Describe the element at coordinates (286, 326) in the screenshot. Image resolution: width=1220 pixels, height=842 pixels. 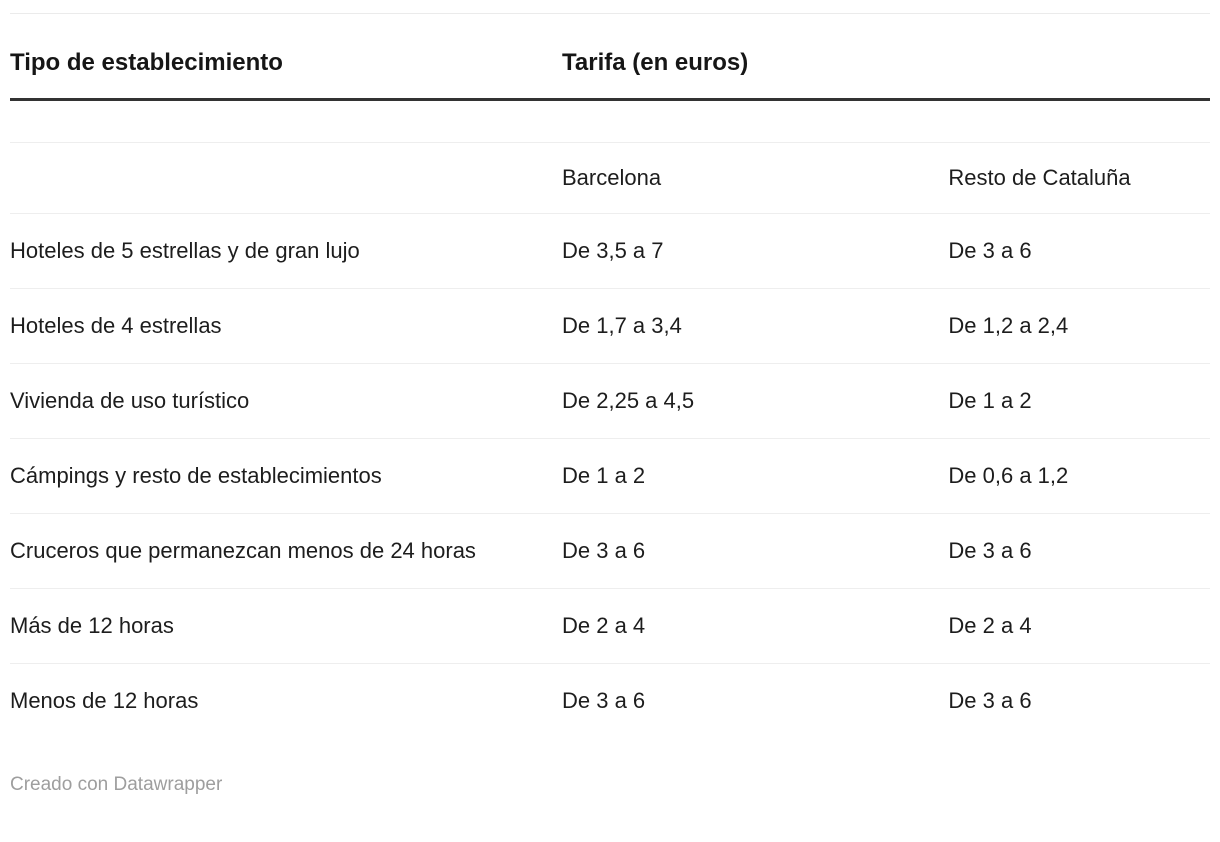
I see `cell-tipo: Hoteles de 4 estrellas` at that location.